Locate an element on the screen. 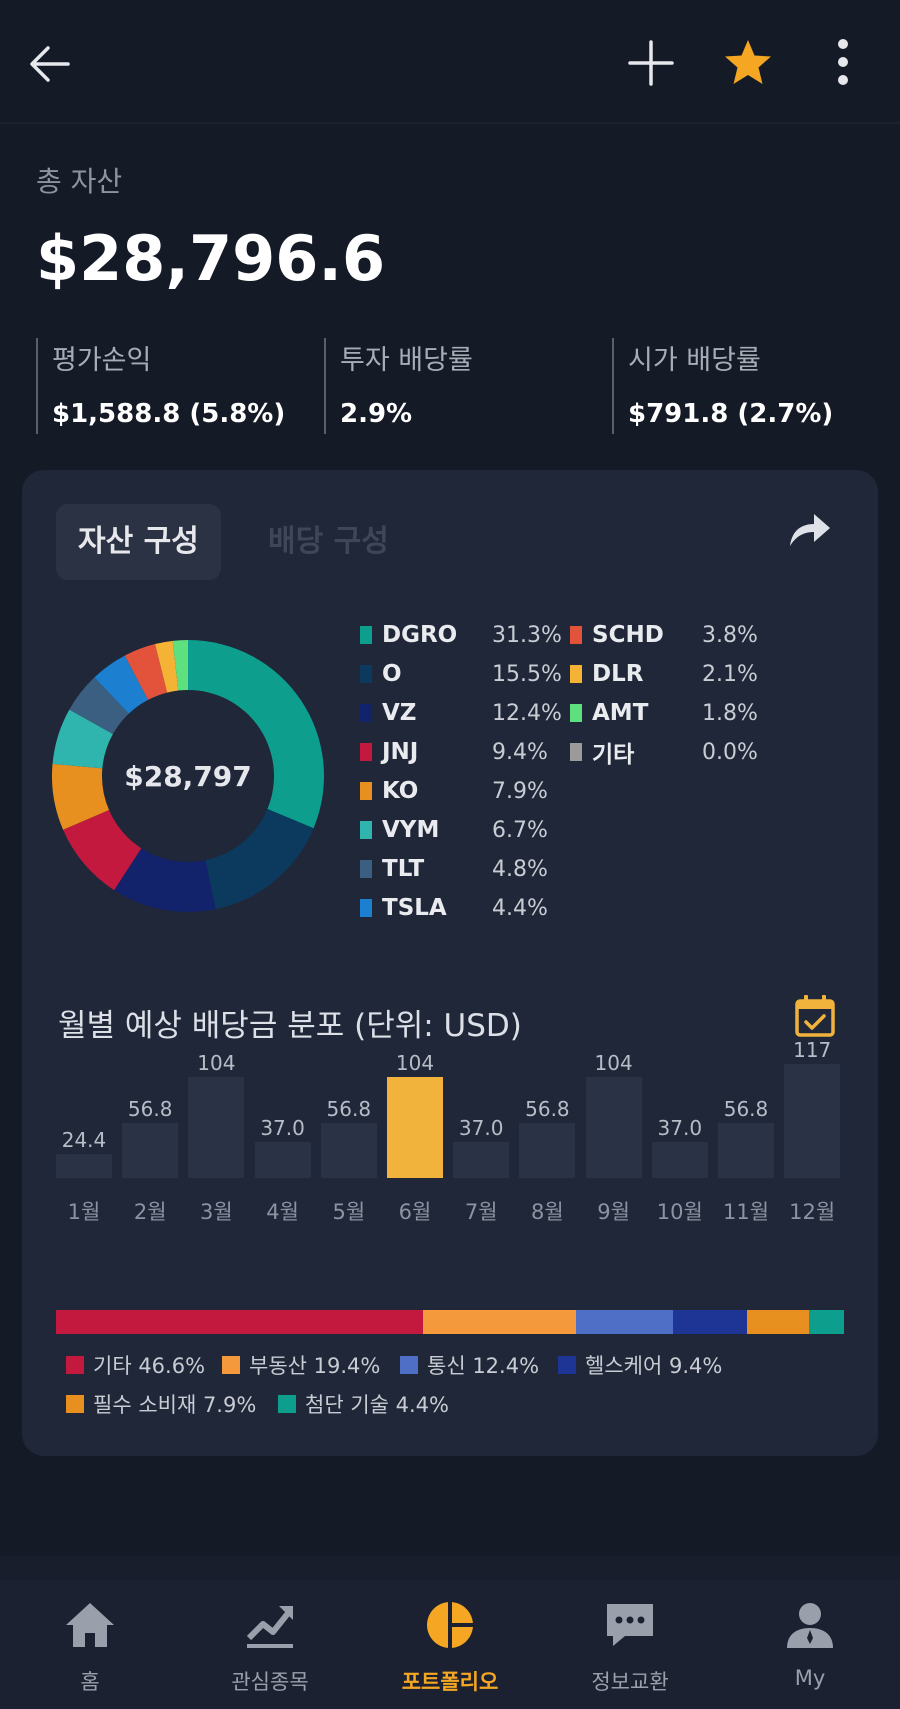 The width and height of the screenshot is (900, 1709). metric-market-yield: 시가 배당률 $791.8 (2.7%) is located at coordinates (722, 386).